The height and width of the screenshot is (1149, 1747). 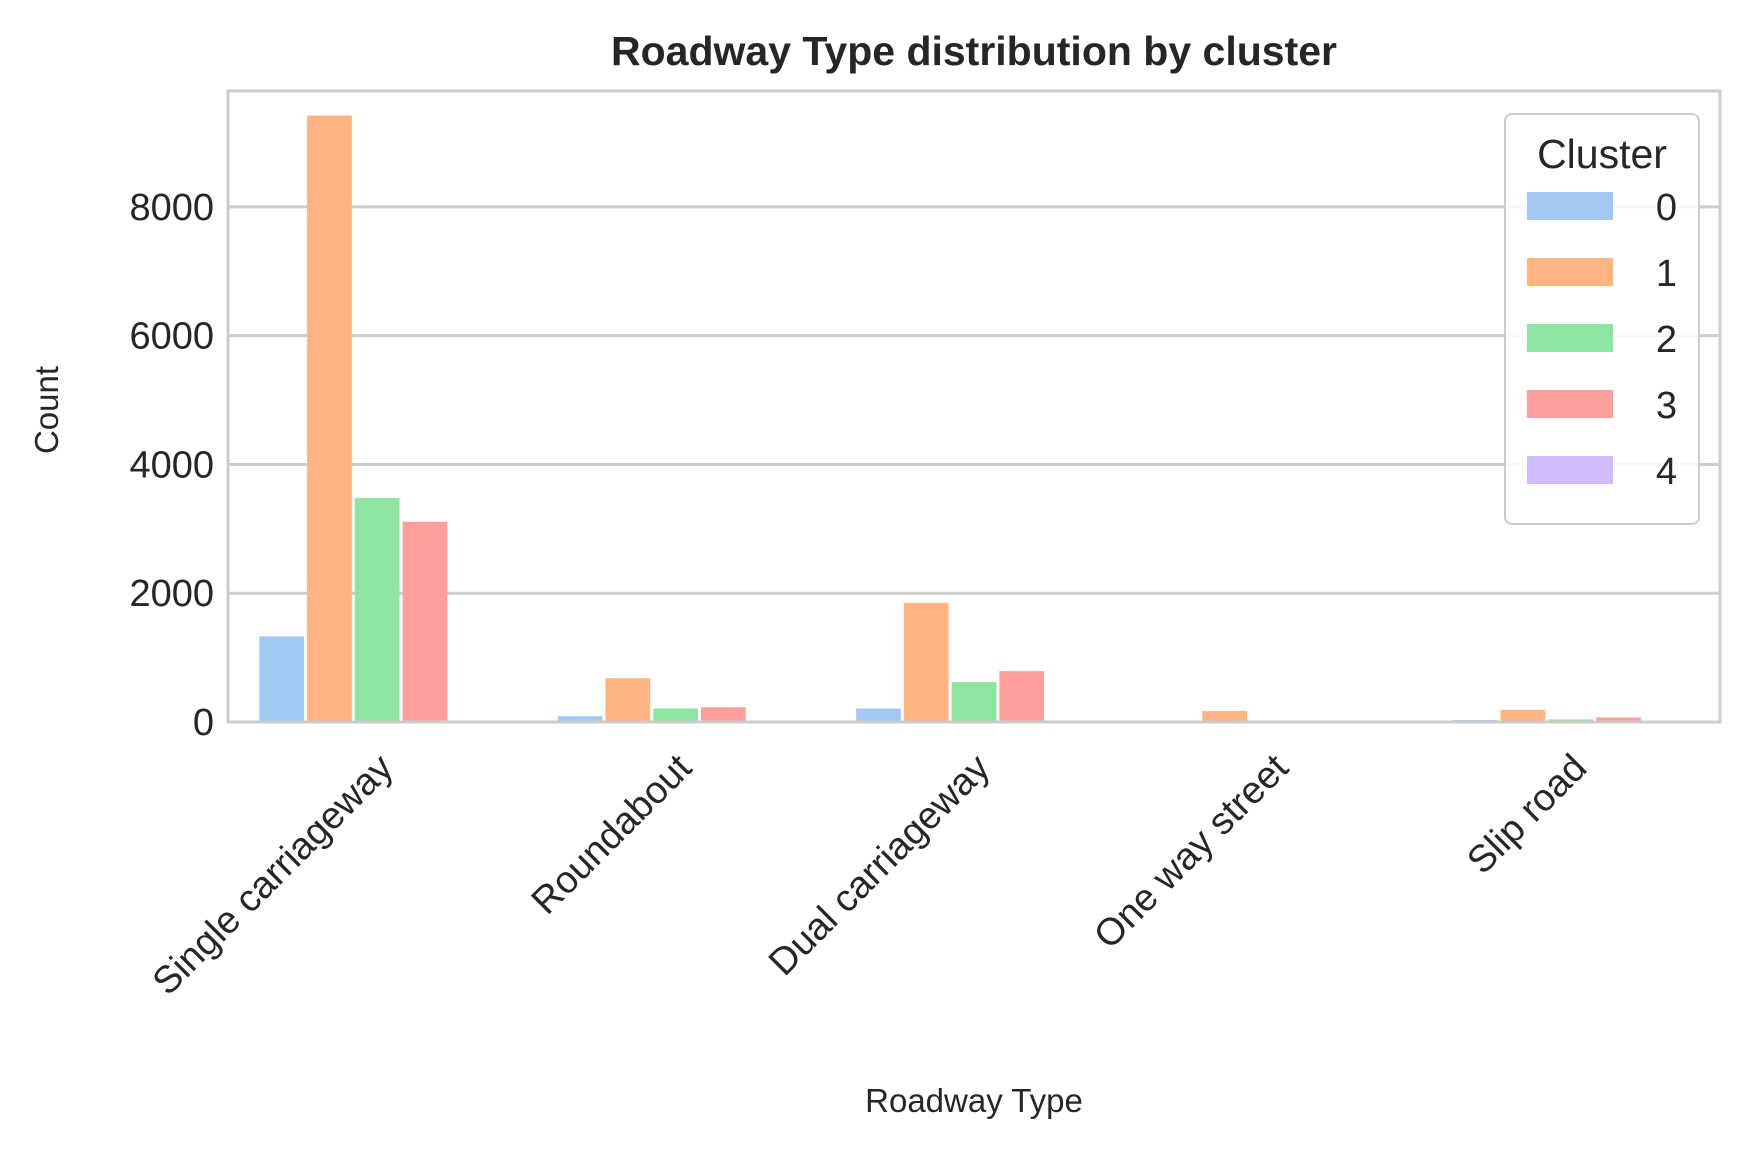 What do you see at coordinates (612, 834) in the screenshot?
I see `x-tick-label: Roundabout` at bounding box center [612, 834].